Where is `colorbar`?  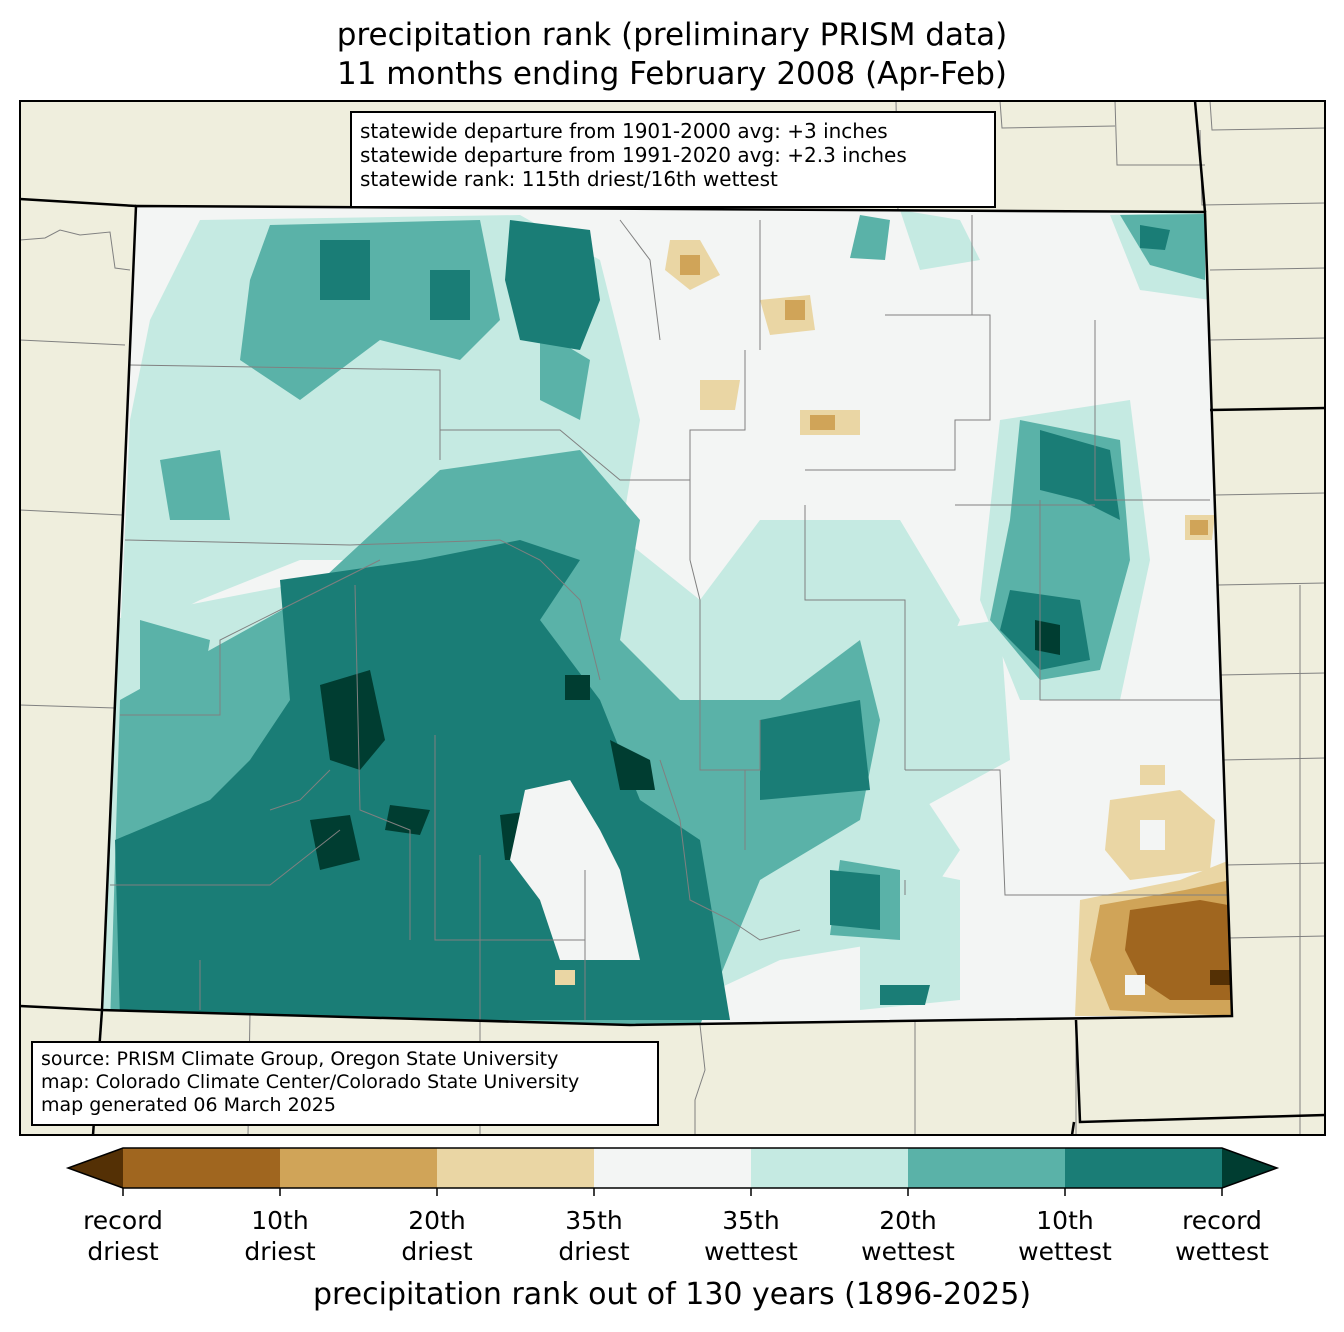
colorbar is located at coordinates (672, 1171).